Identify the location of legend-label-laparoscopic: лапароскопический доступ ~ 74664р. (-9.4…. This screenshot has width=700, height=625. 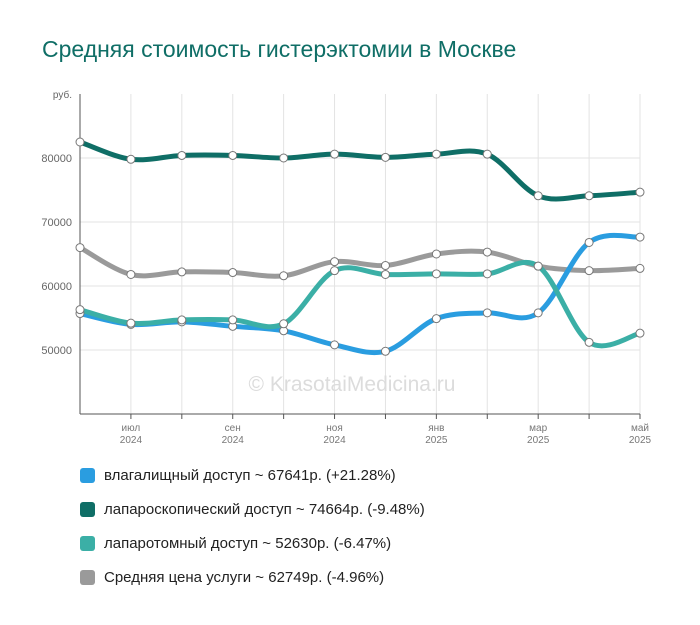
(264, 509).